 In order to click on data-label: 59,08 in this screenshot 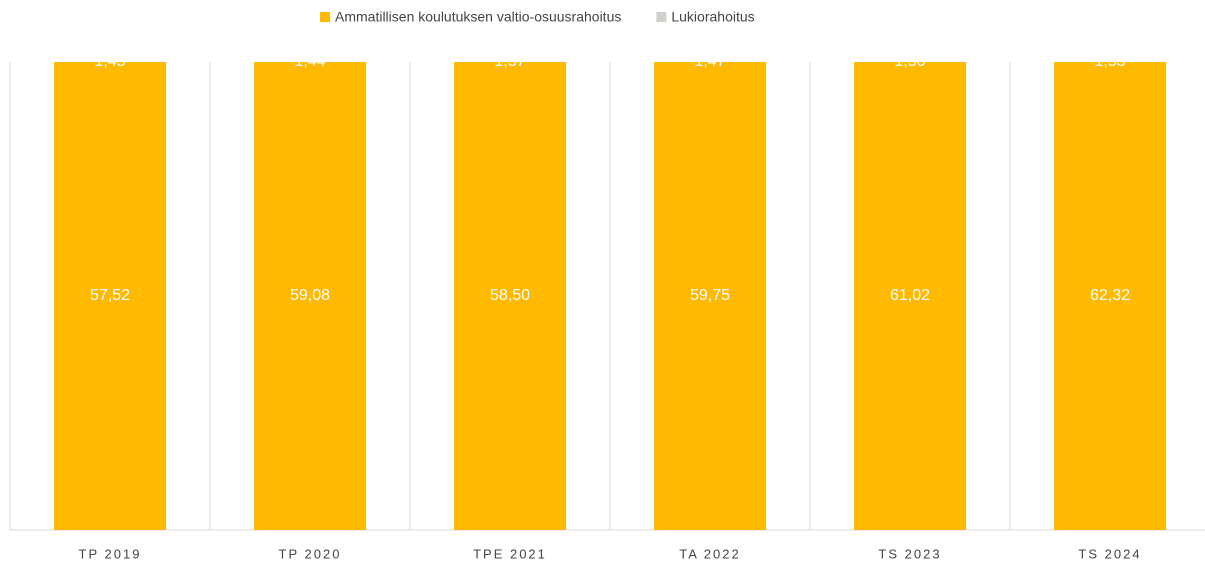, I will do `click(310, 295)`.